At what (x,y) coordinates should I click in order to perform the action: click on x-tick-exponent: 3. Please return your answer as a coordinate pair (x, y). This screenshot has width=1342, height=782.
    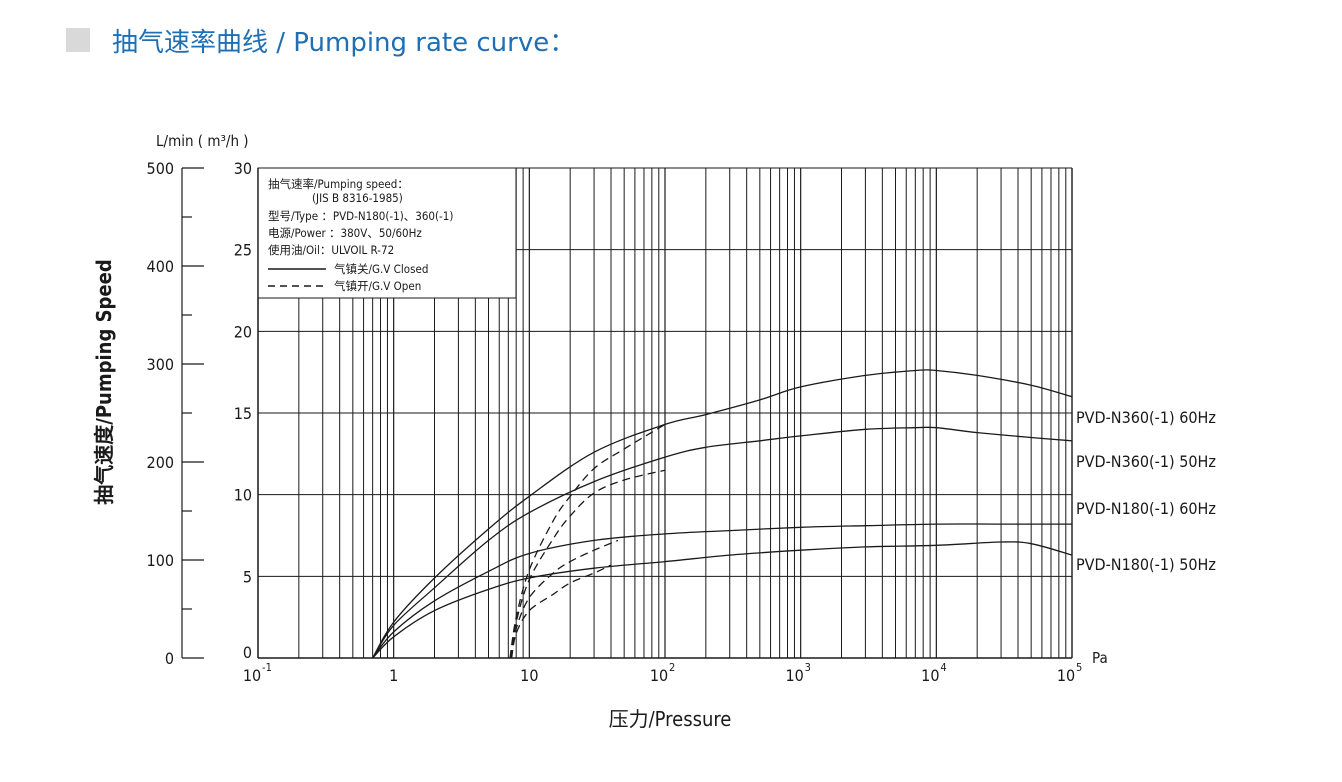
    Looking at the image, I should click on (808, 667).